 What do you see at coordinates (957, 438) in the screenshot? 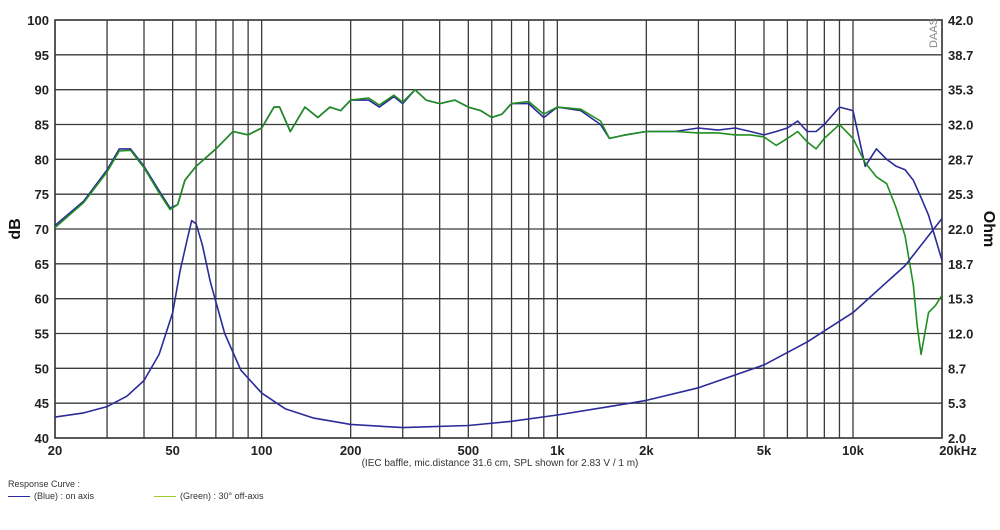
I see `y2-tick-label: 2.0` at bounding box center [957, 438].